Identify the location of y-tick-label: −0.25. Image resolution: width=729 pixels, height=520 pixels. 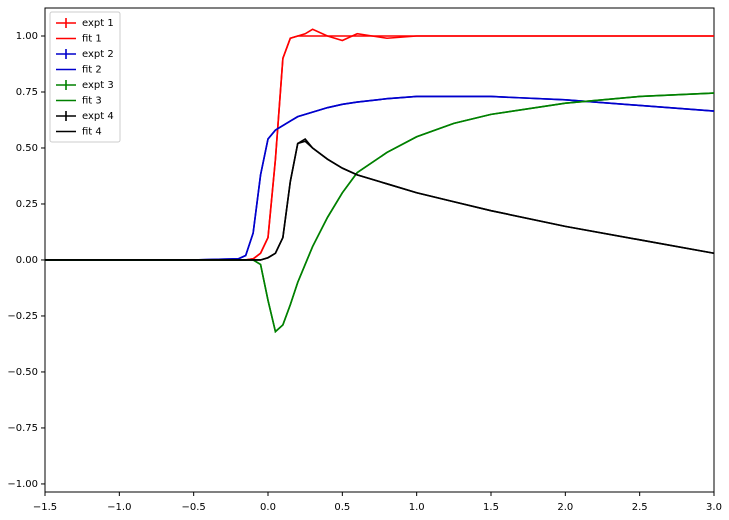
(22, 316).